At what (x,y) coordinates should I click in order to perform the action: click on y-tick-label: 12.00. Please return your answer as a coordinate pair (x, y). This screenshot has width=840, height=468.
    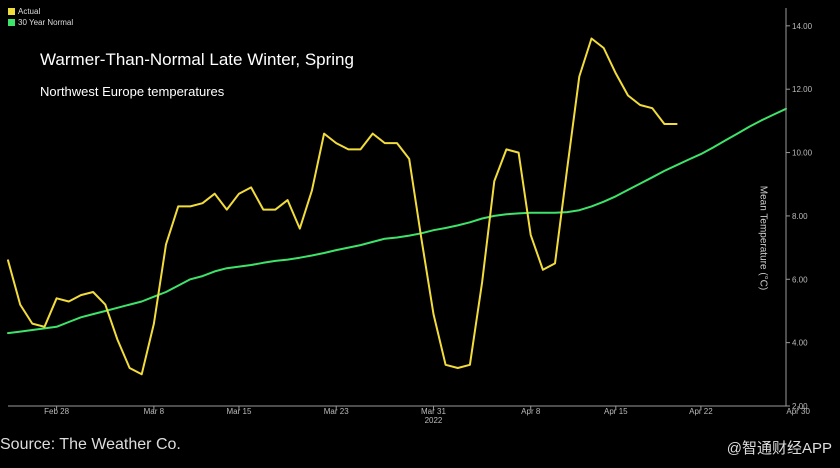
    Looking at the image, I should click on (802, 89).